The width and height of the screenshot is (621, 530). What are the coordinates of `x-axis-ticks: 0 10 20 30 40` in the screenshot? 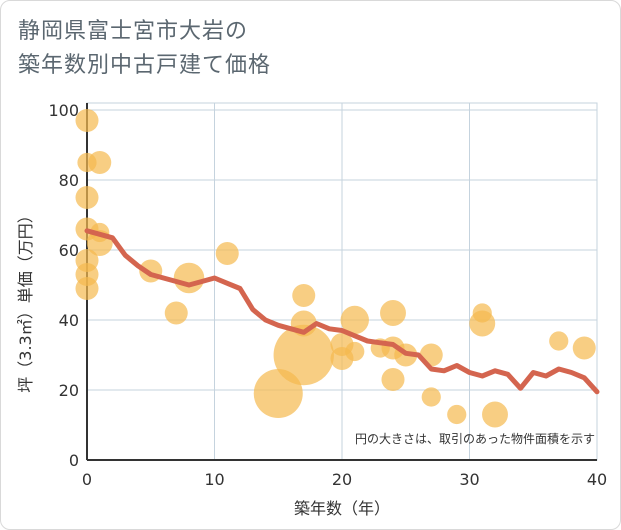 It's located at (344, 479).